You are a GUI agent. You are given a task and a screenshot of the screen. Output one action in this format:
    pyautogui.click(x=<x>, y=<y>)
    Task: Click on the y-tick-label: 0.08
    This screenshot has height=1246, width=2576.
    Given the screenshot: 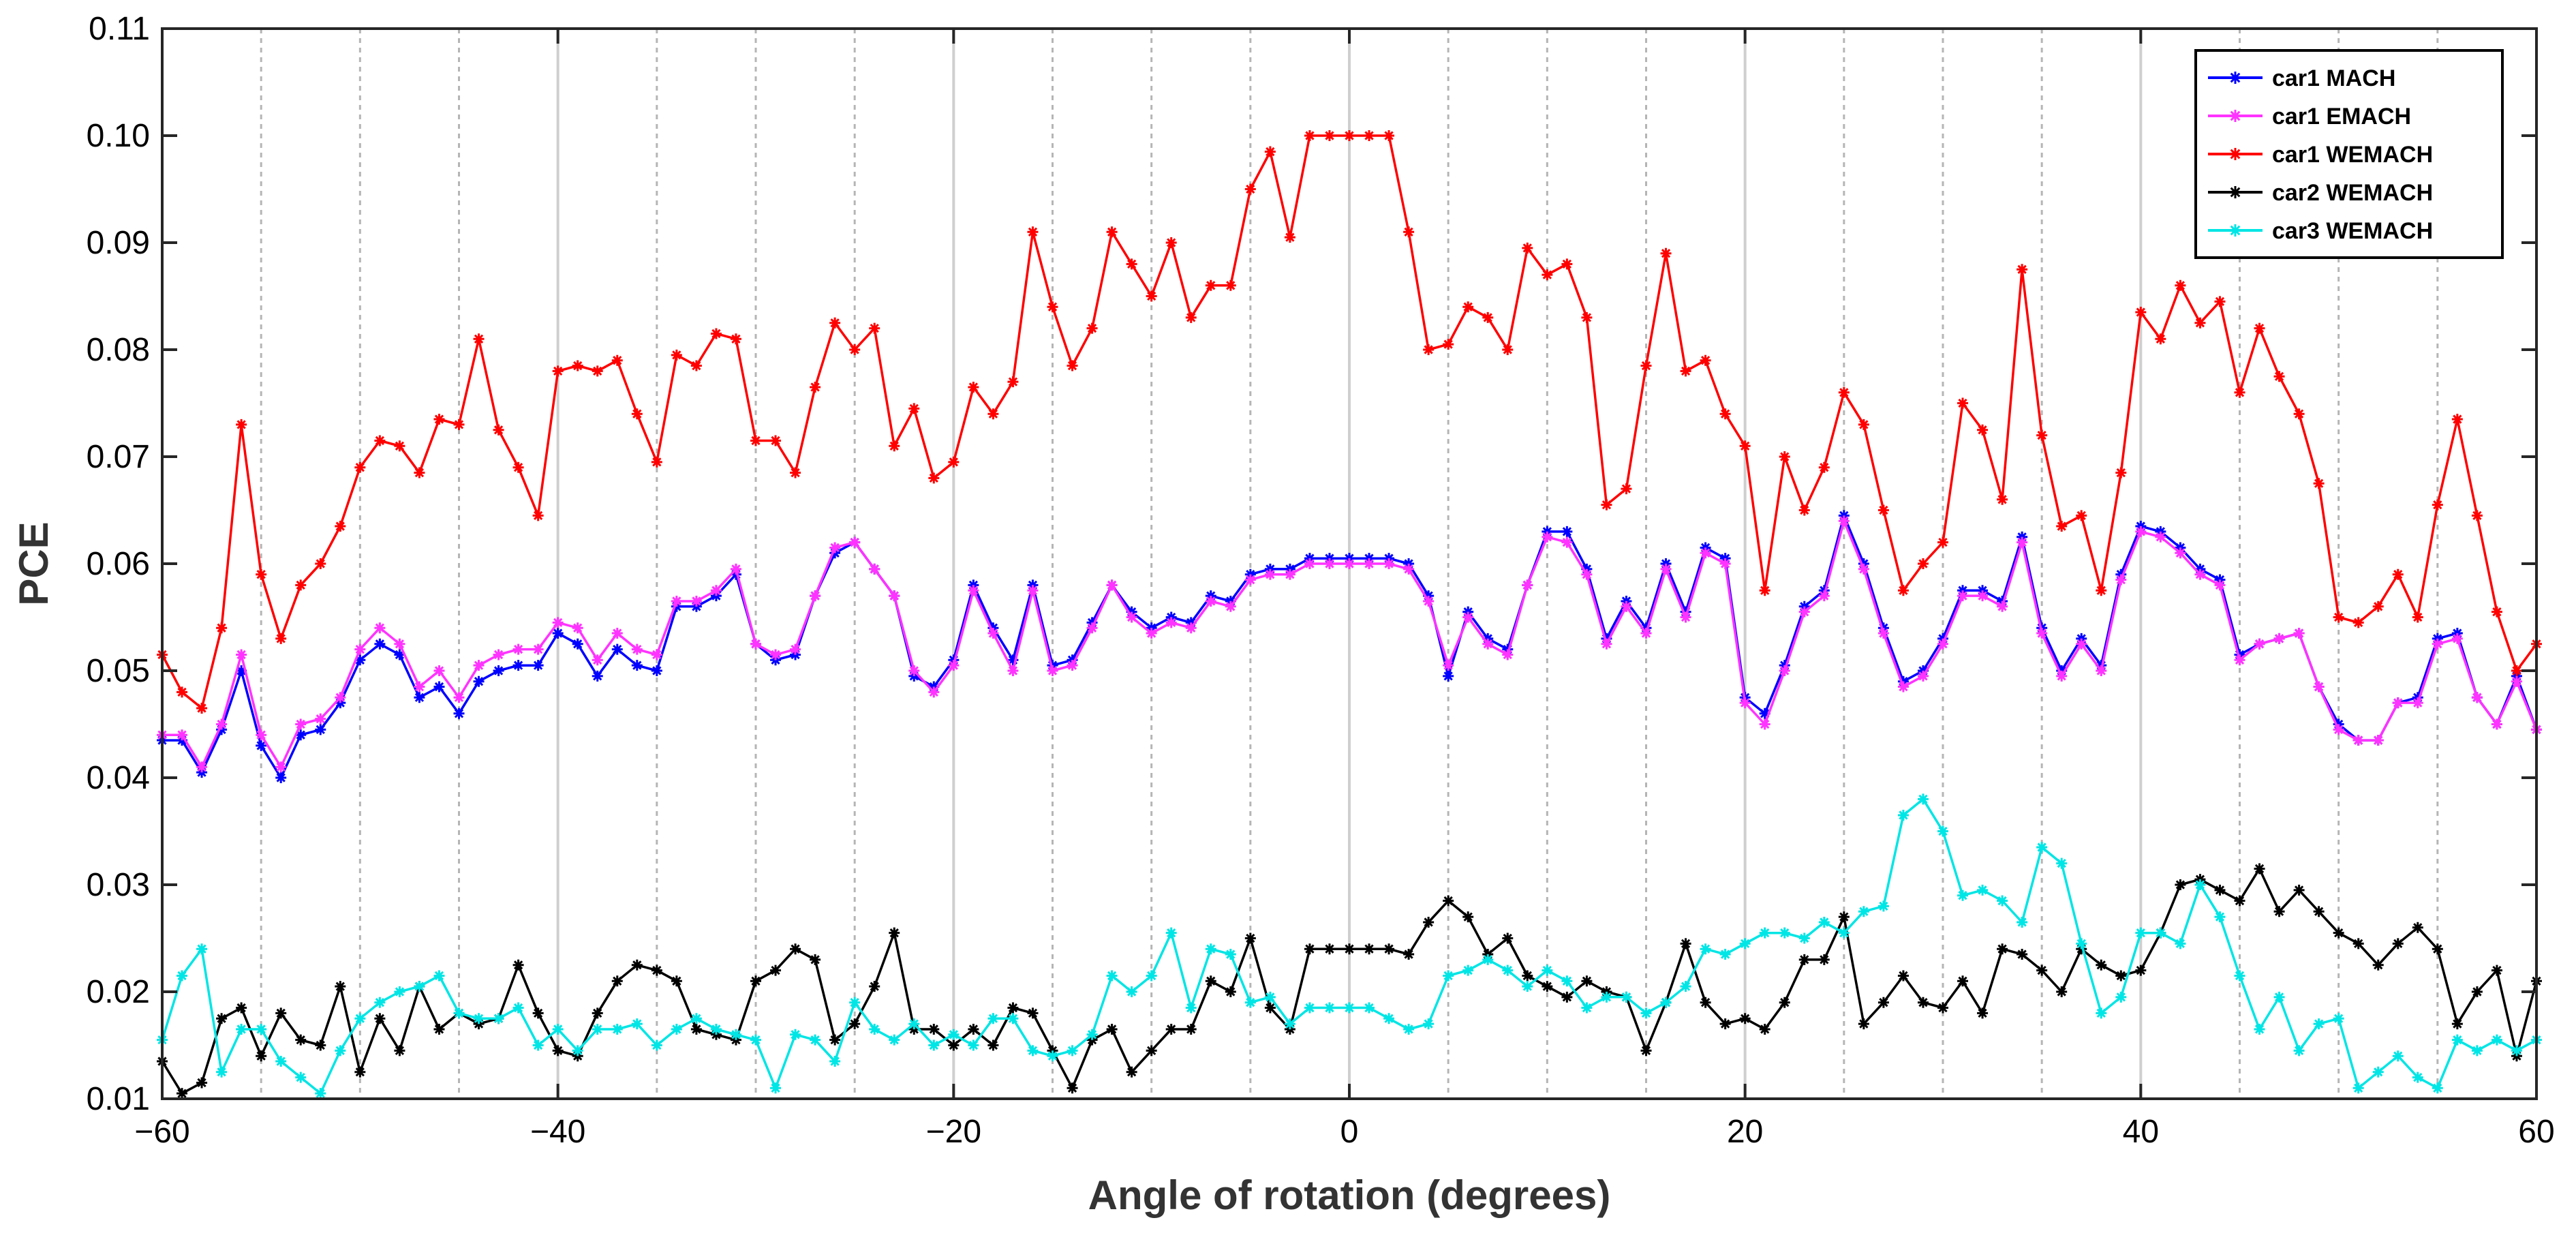 What is the action you would take?
    pyautogui.click(x=118, y=350)
    